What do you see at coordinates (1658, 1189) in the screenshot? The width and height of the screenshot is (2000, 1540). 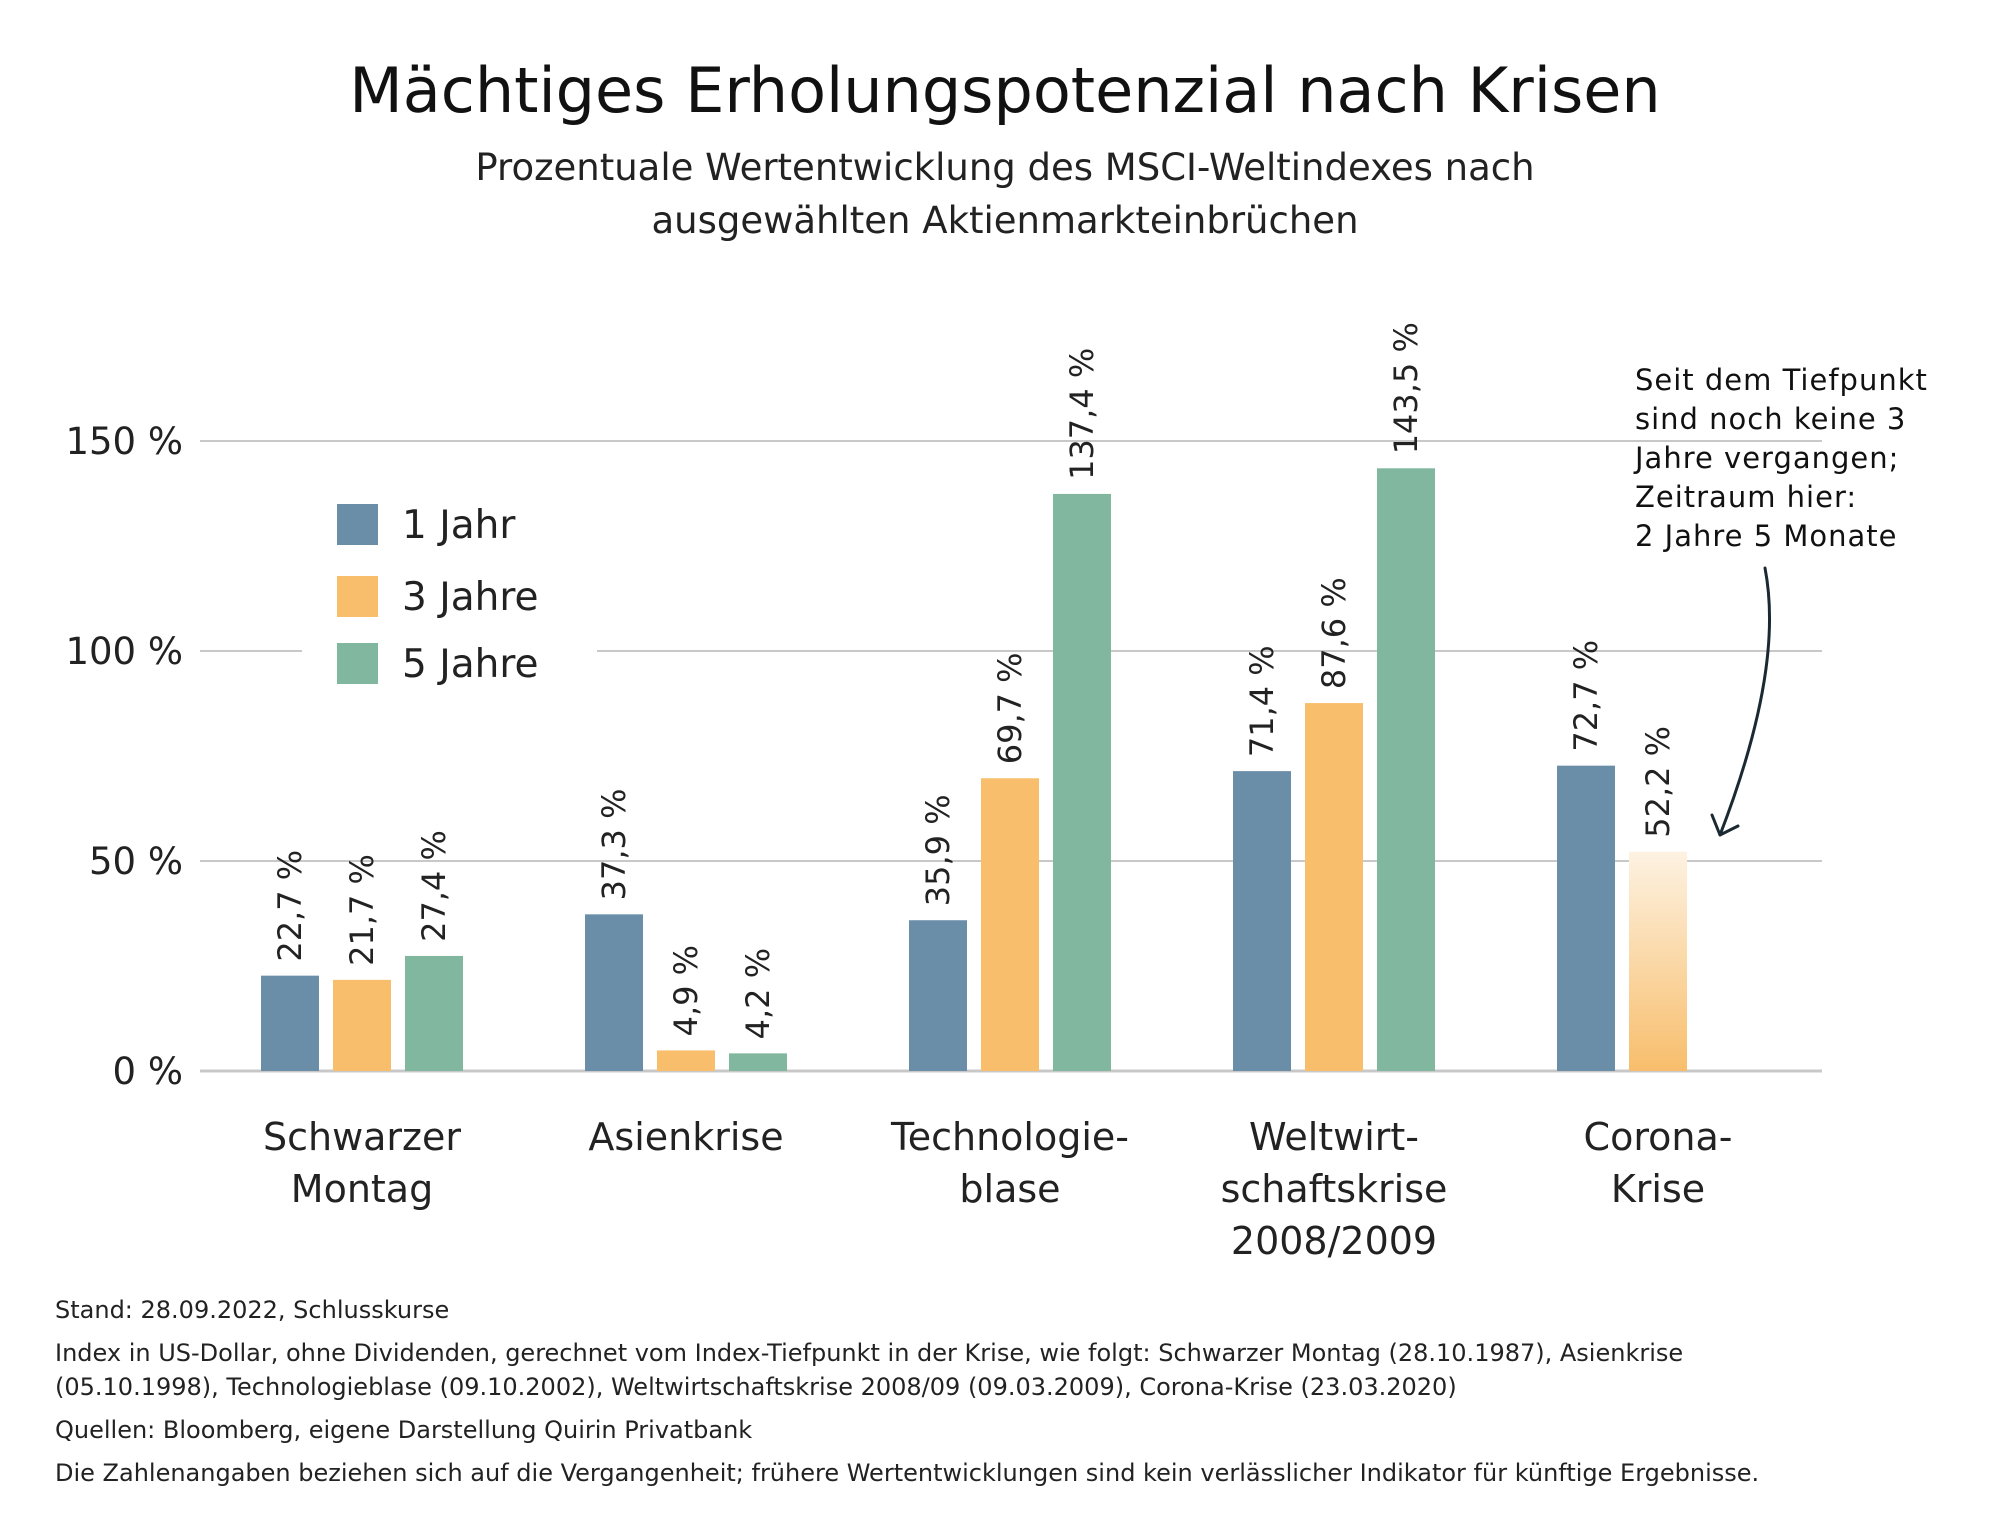 I see `category-label: Krise` at bounding box center [1658, 1189].